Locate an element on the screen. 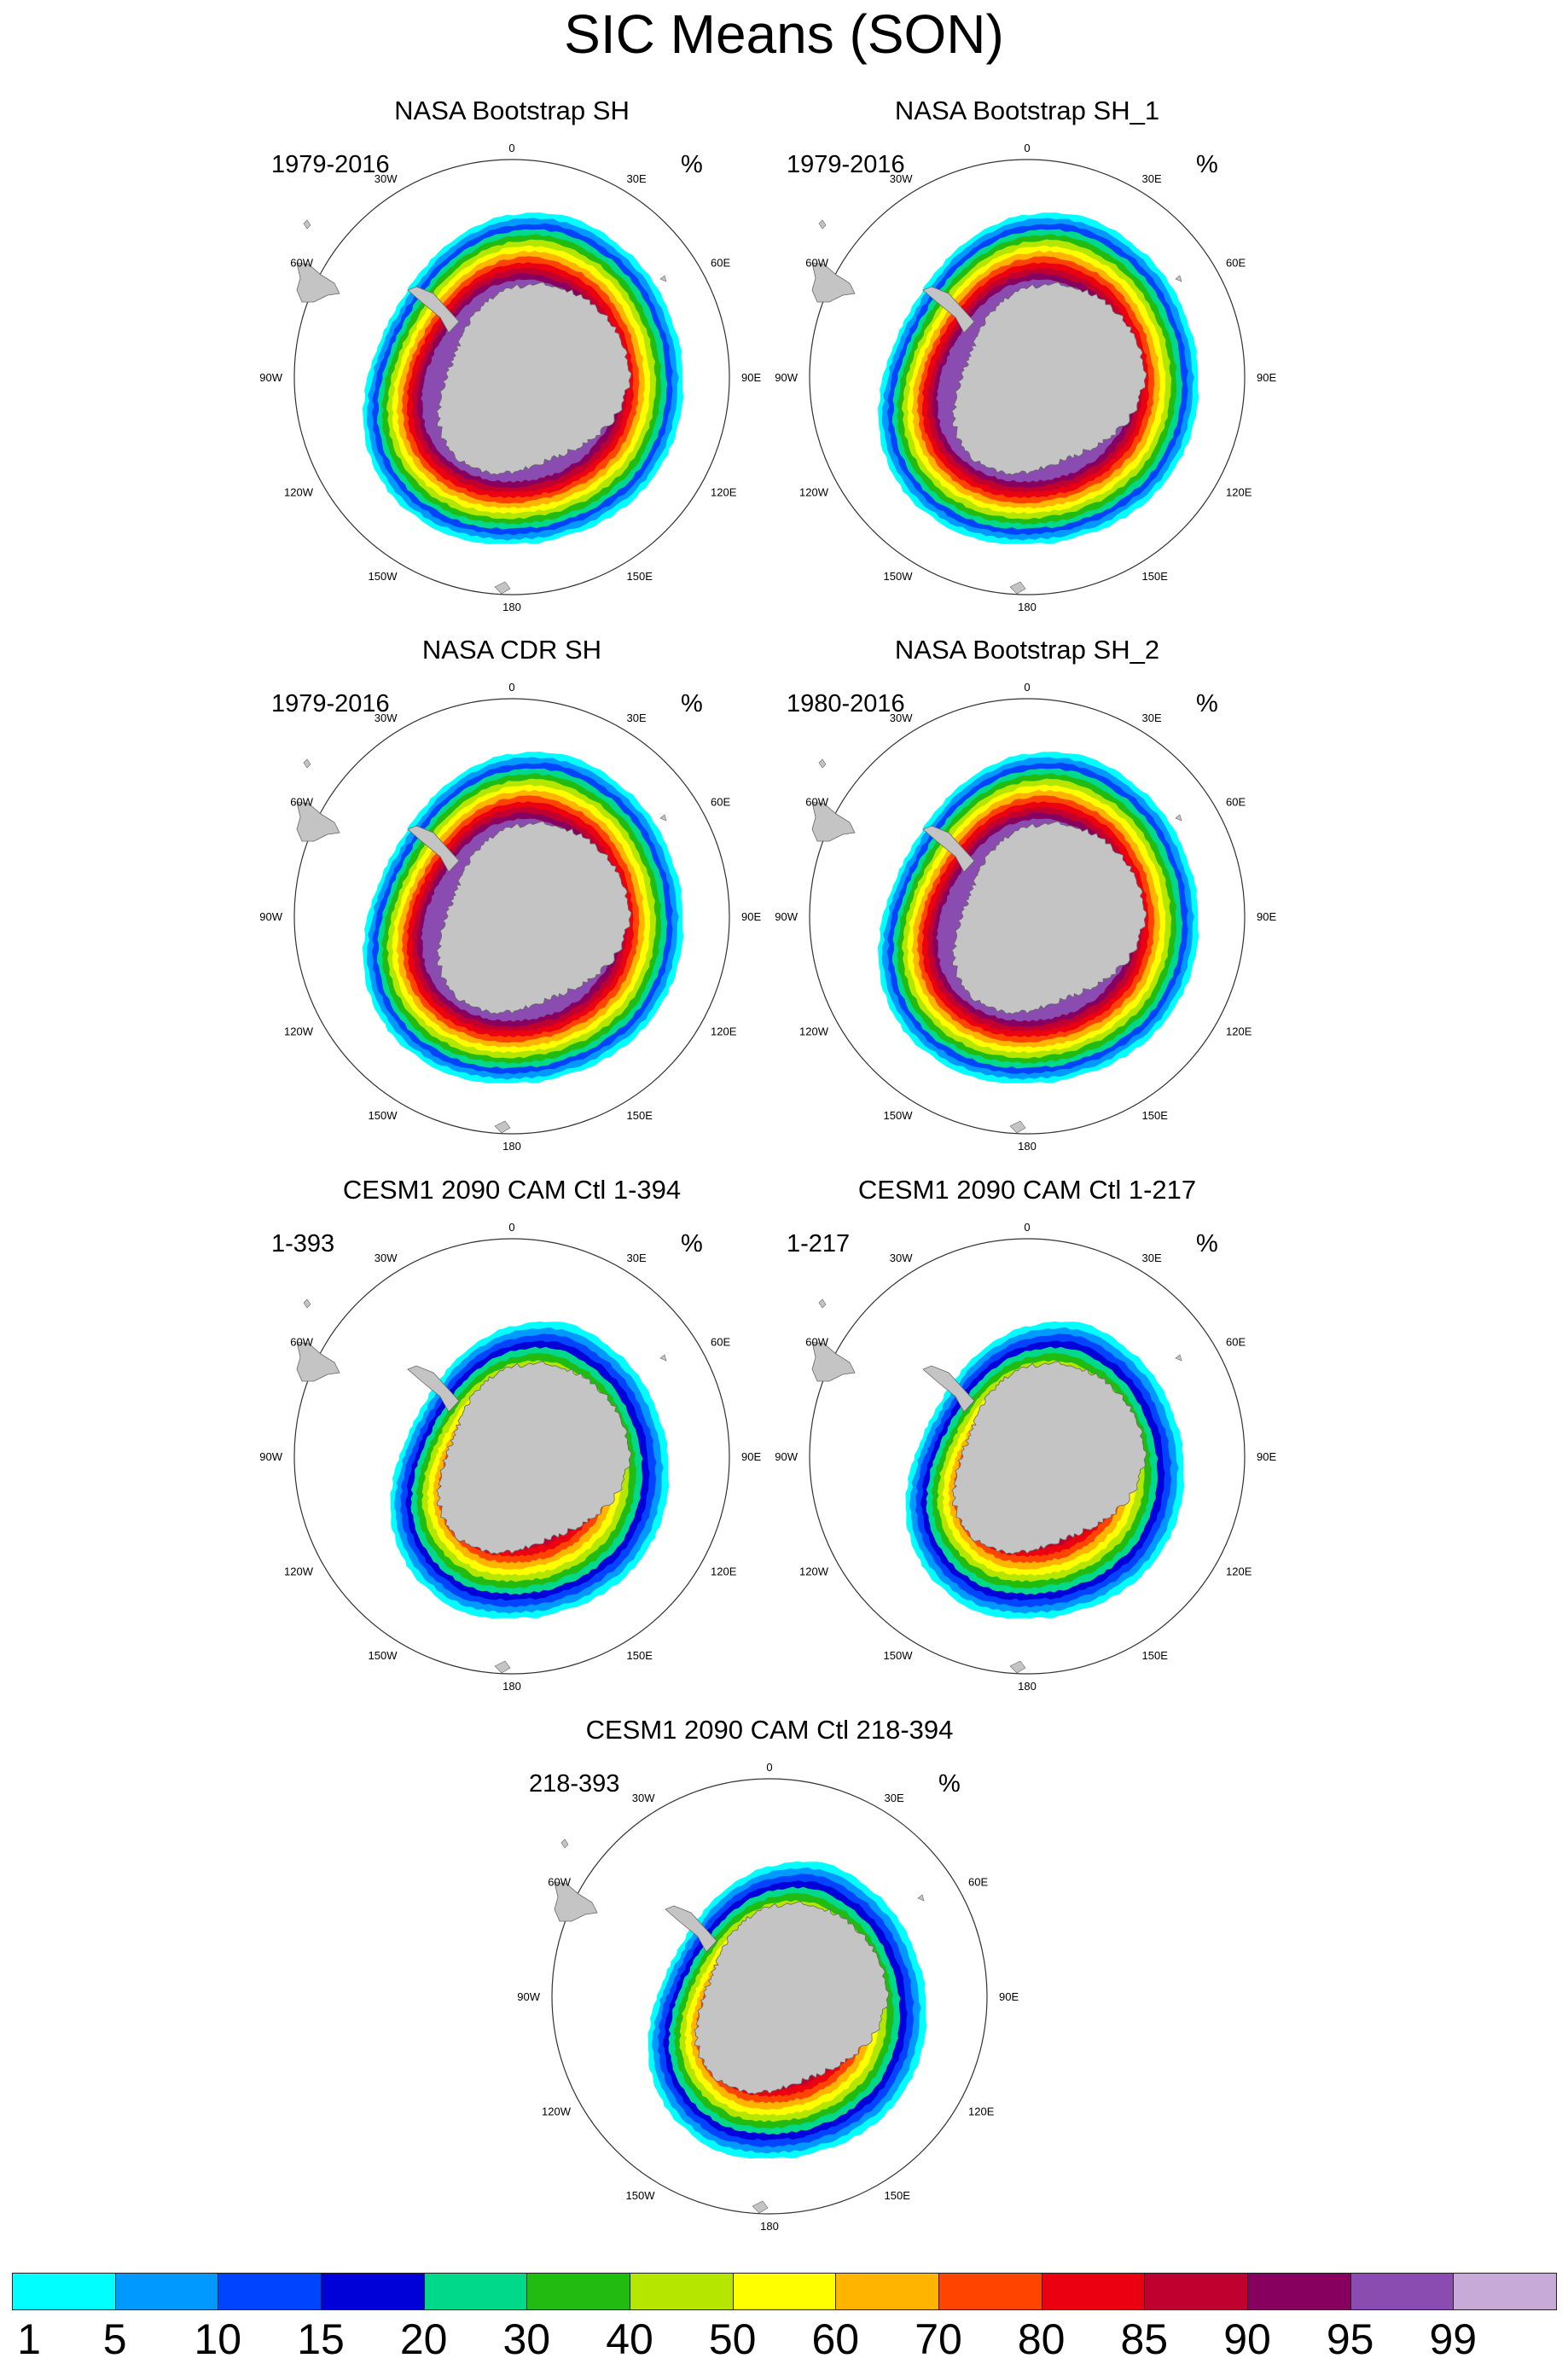 The width and height of the screenshot is (1568, 2364). colorbar-tick-label: 99 is located at coordinates (1453, 2339).